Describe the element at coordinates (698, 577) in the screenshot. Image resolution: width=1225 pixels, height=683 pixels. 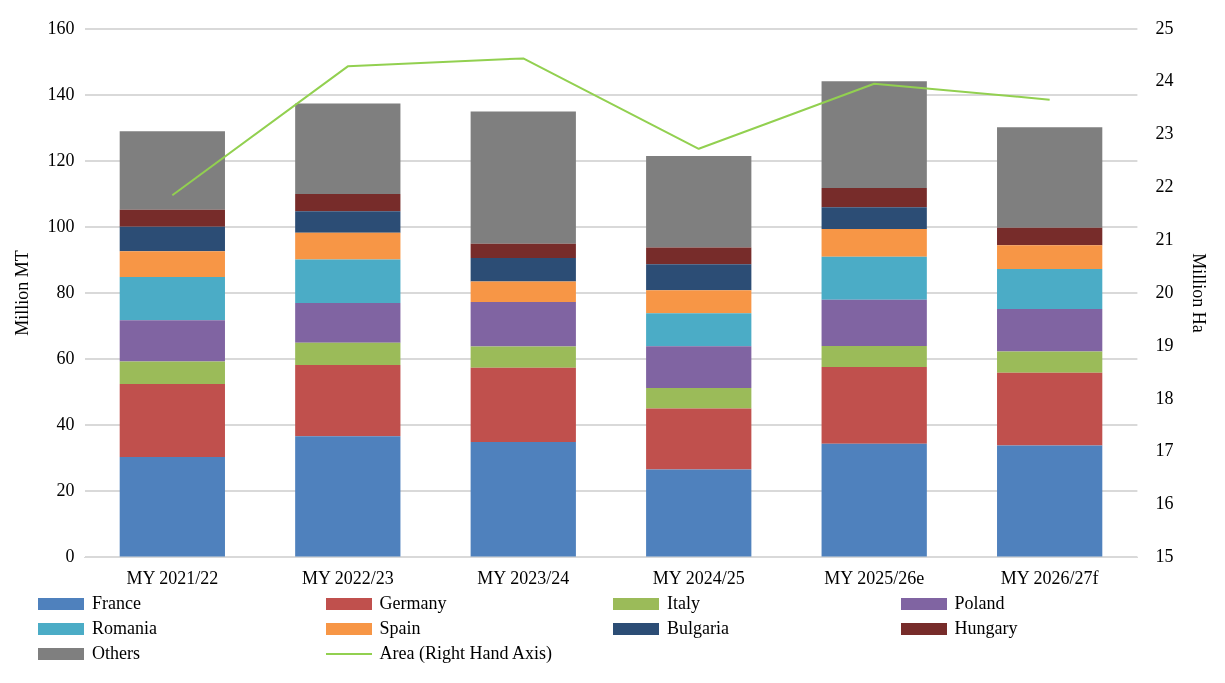
I see `x-tick-label: MY 2024/25` at that location.